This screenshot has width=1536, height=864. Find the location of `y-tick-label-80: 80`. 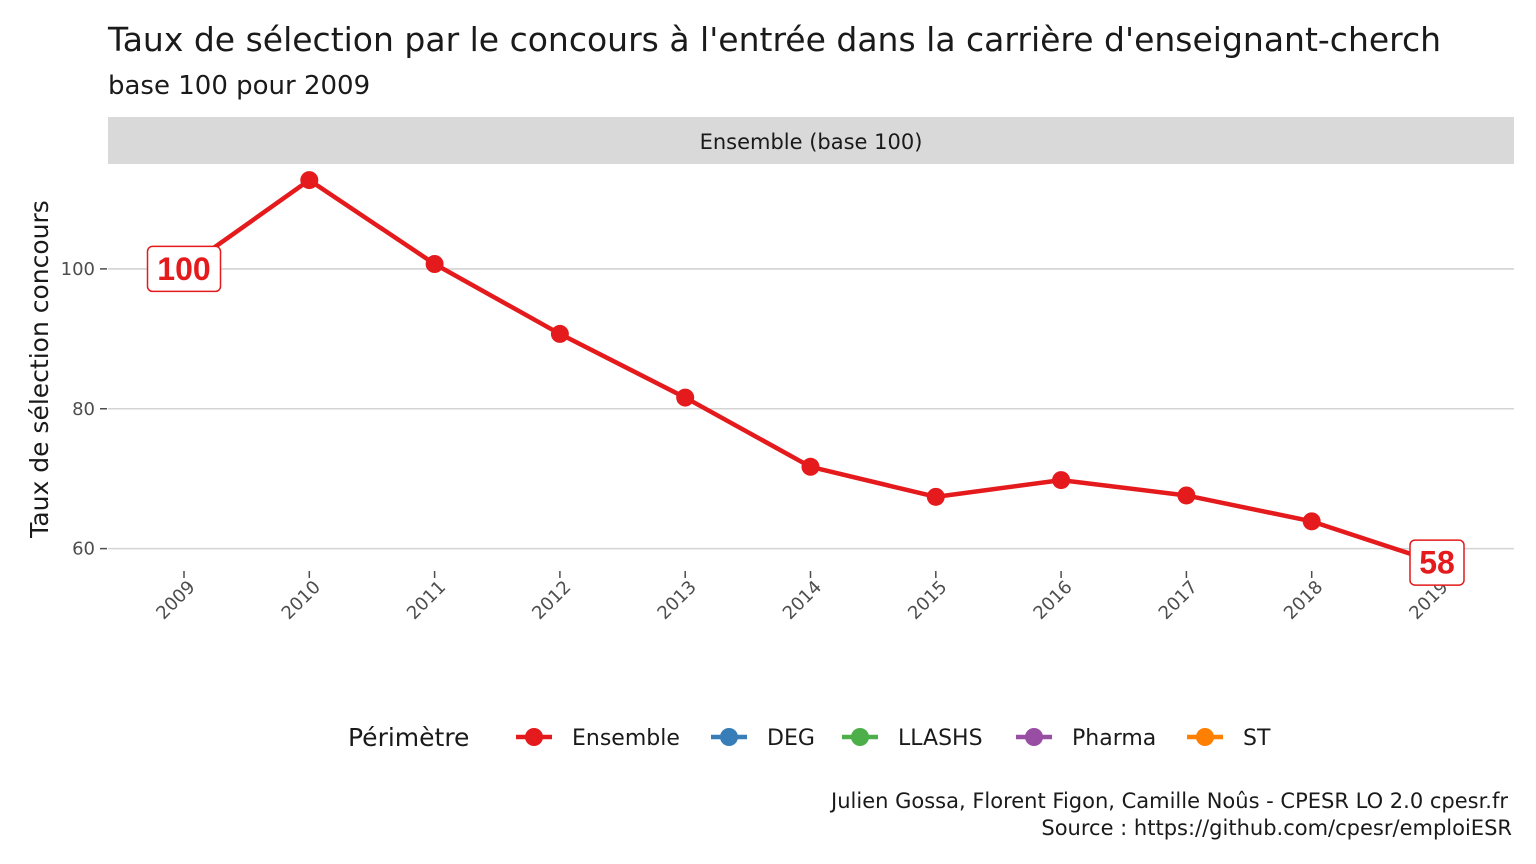

y-tick-label-80: 80 is located at coordinates (83, 409).